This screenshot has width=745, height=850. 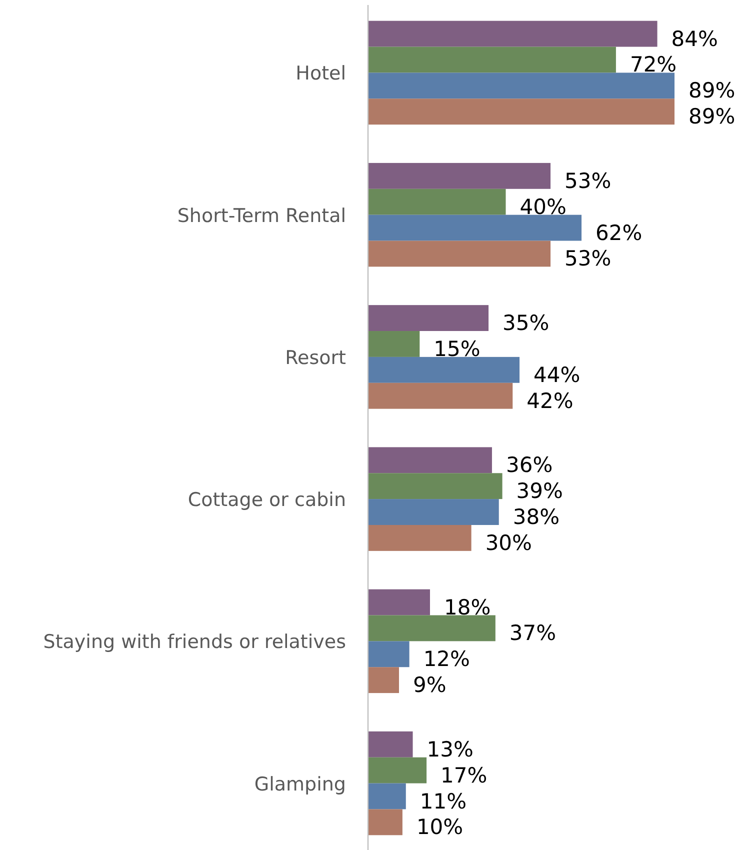 I want to click on data-label: 12%, so click(x=446, y=659).